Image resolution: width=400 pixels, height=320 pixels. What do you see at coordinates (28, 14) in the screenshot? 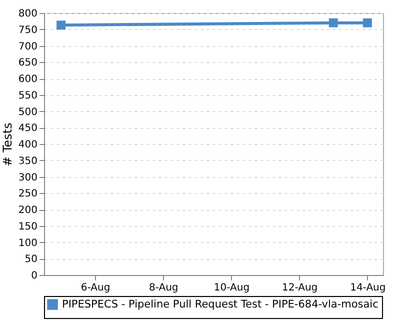
I see `y-tick-label: 800` at bounding box center [28, 14].